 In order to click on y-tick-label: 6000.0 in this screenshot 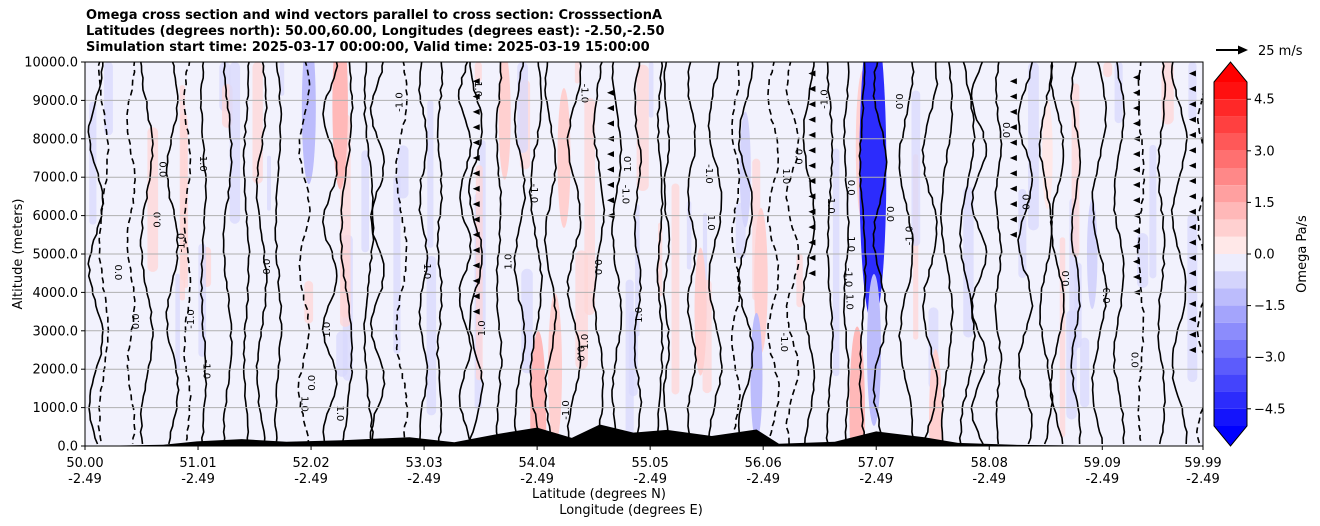, I will do `click(56, 216)`.